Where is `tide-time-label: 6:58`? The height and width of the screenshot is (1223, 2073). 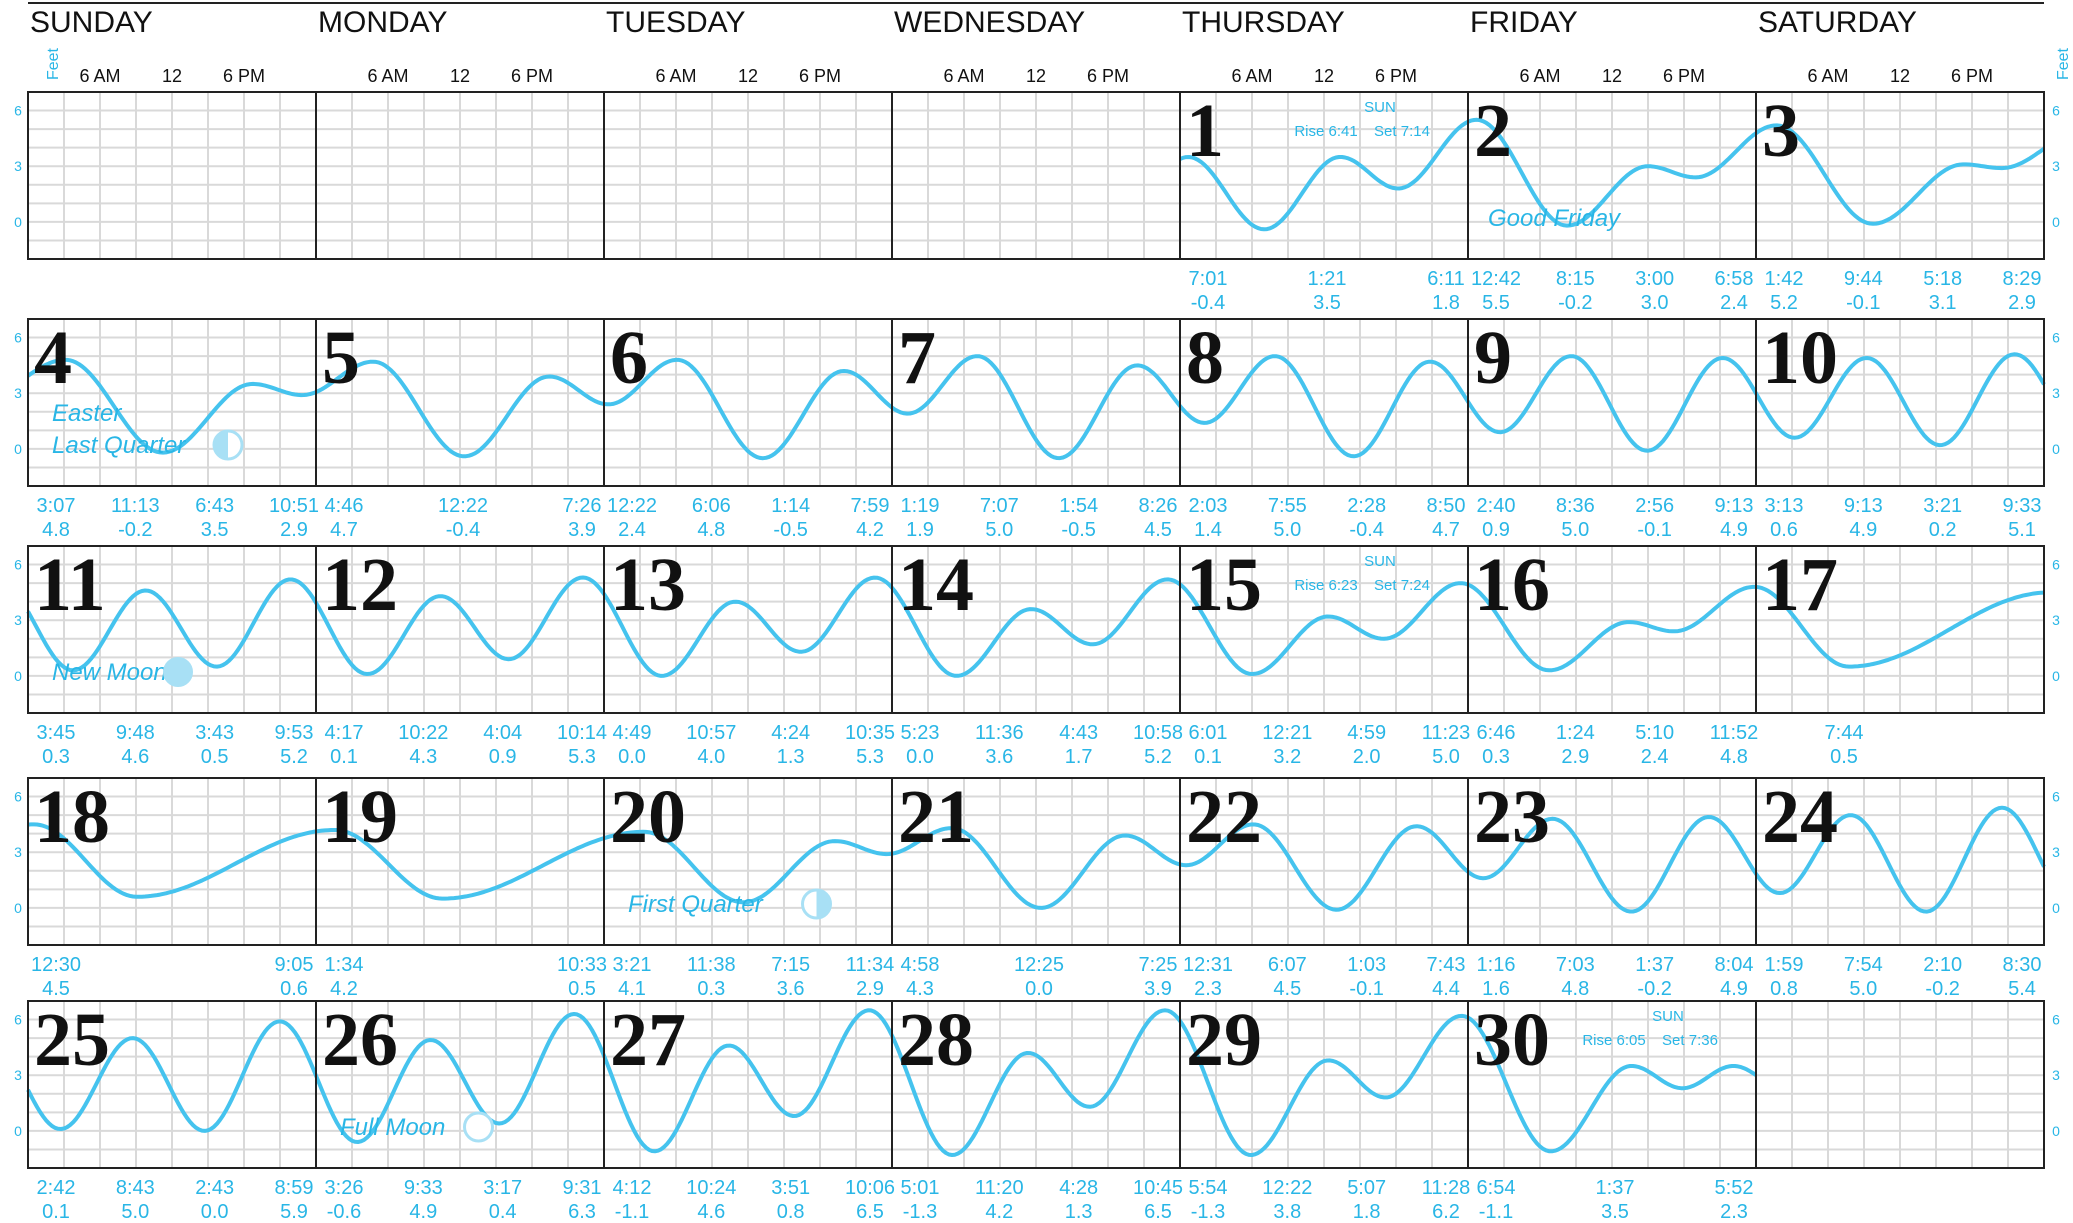 tide-time-label: 6:58 is located at coordinates (1734, 279).